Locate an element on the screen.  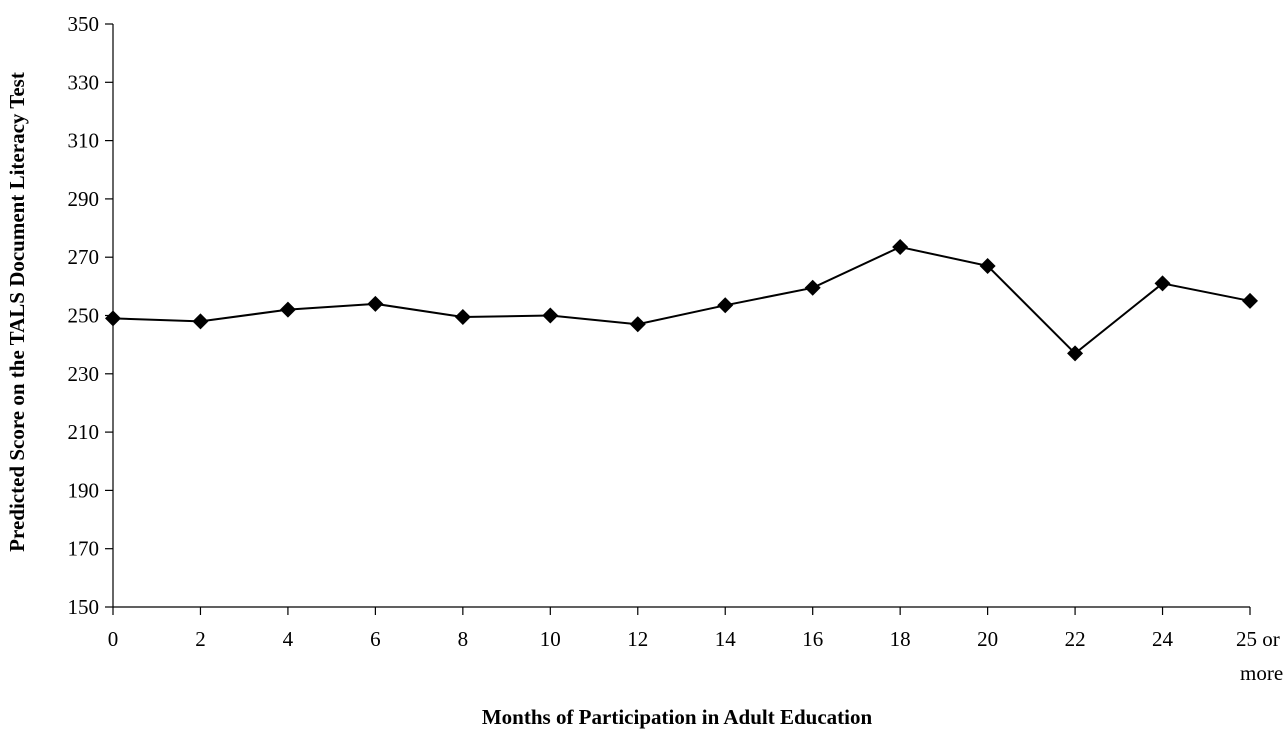
y-tick-label: 170 is located at coordinates (84, 549).